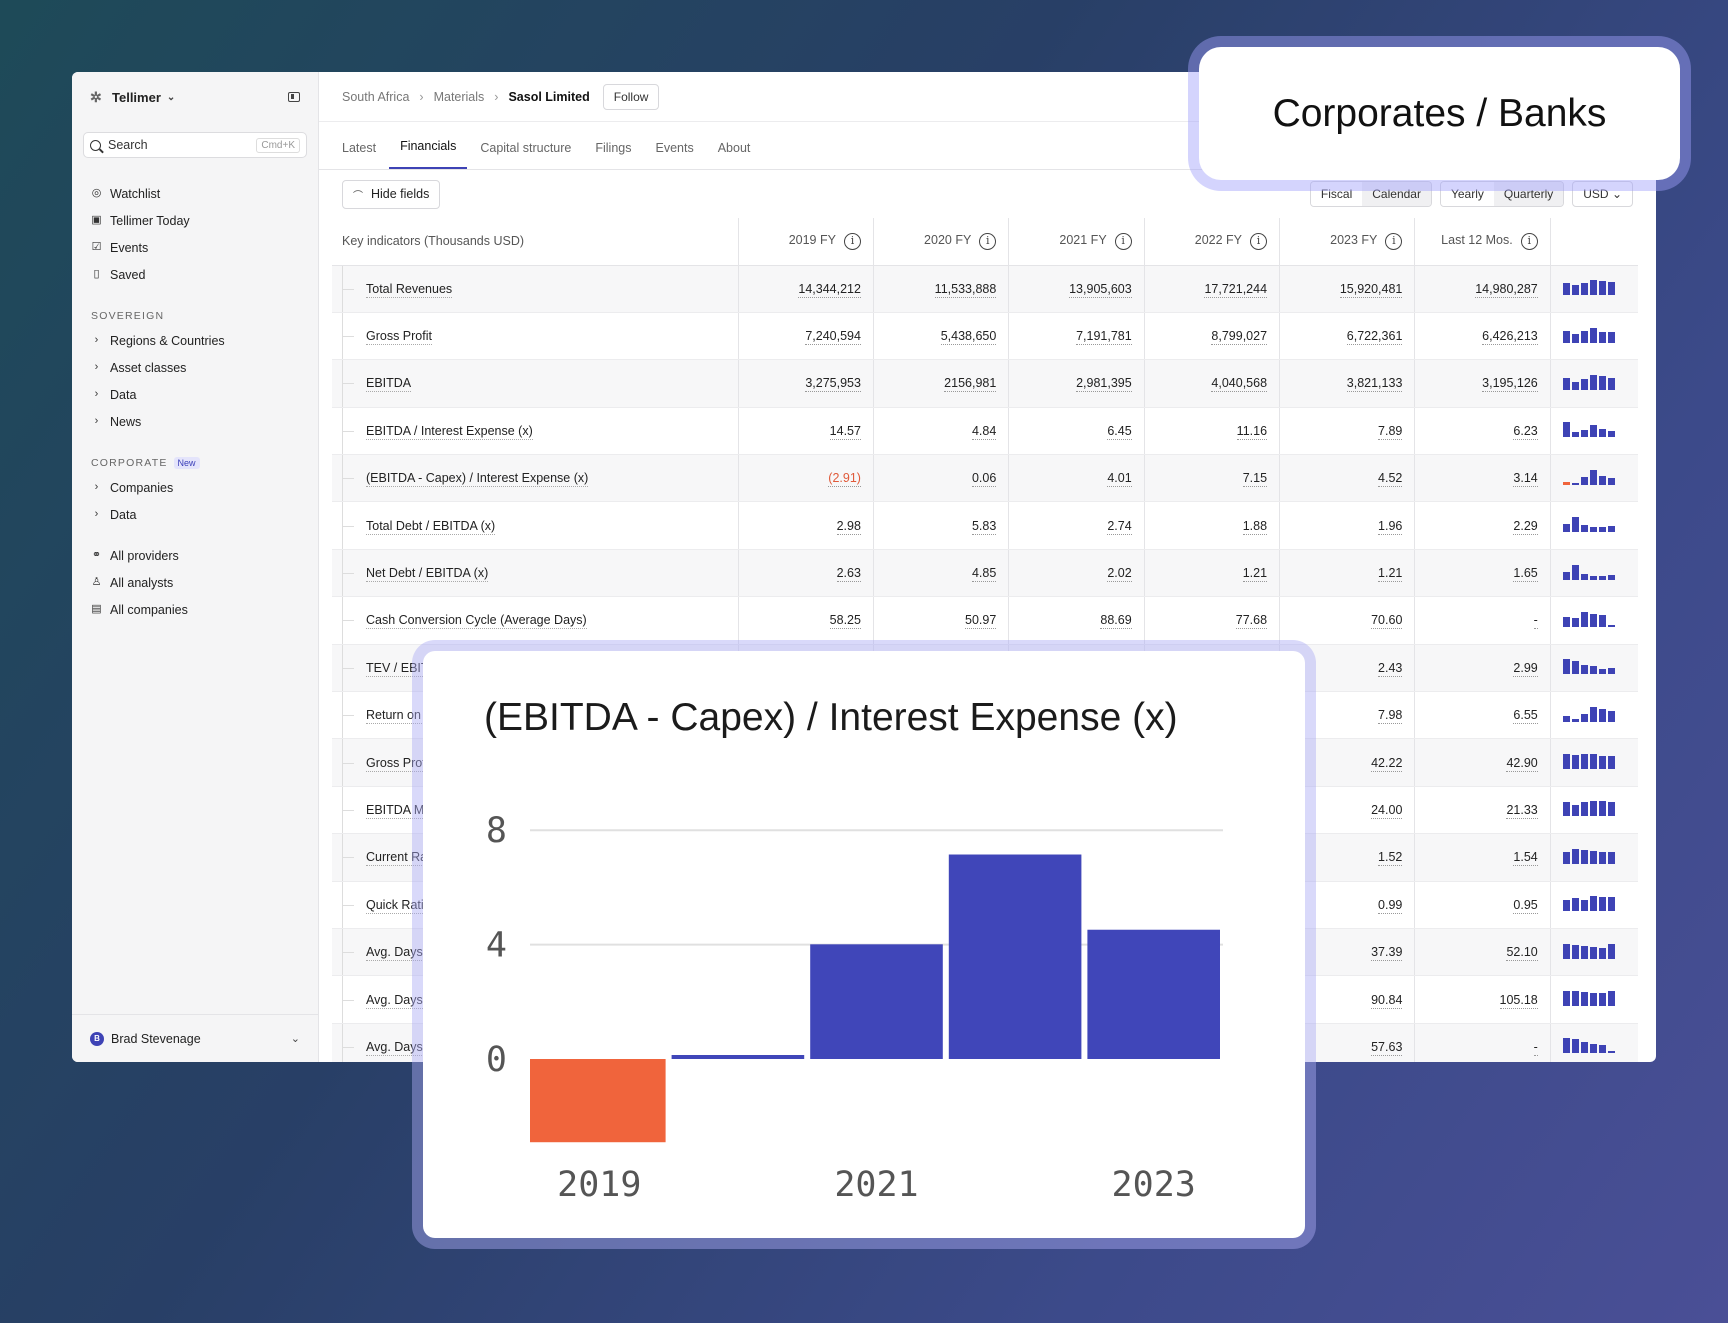 Image resolution: width=1728 pixels, height=1323 pixels. Describe the element at coordinates (409, 289) in the screenshot. I see `row-label: Total Revenues` at that location.